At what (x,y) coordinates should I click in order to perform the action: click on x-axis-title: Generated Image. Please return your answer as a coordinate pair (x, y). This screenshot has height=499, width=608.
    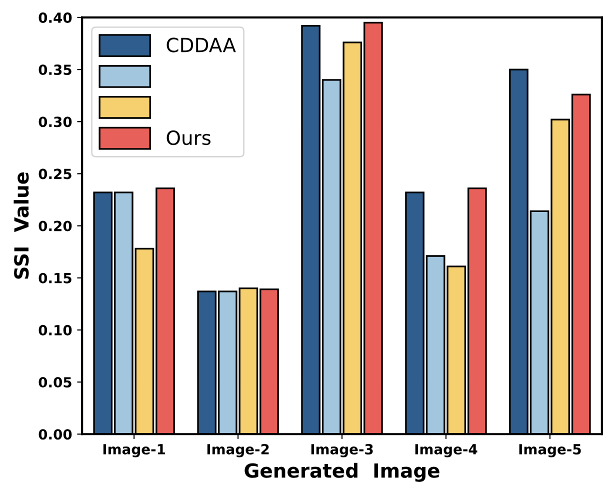
    Looking at the image, I should click on (342, 472).